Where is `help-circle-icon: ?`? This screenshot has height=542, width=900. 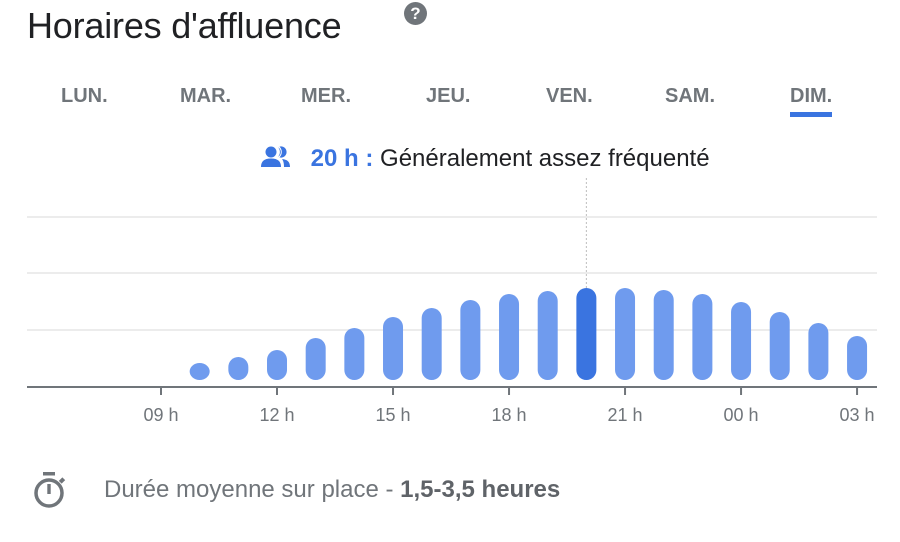 help-circle-icon: ? is located at coordinates (415, 13).